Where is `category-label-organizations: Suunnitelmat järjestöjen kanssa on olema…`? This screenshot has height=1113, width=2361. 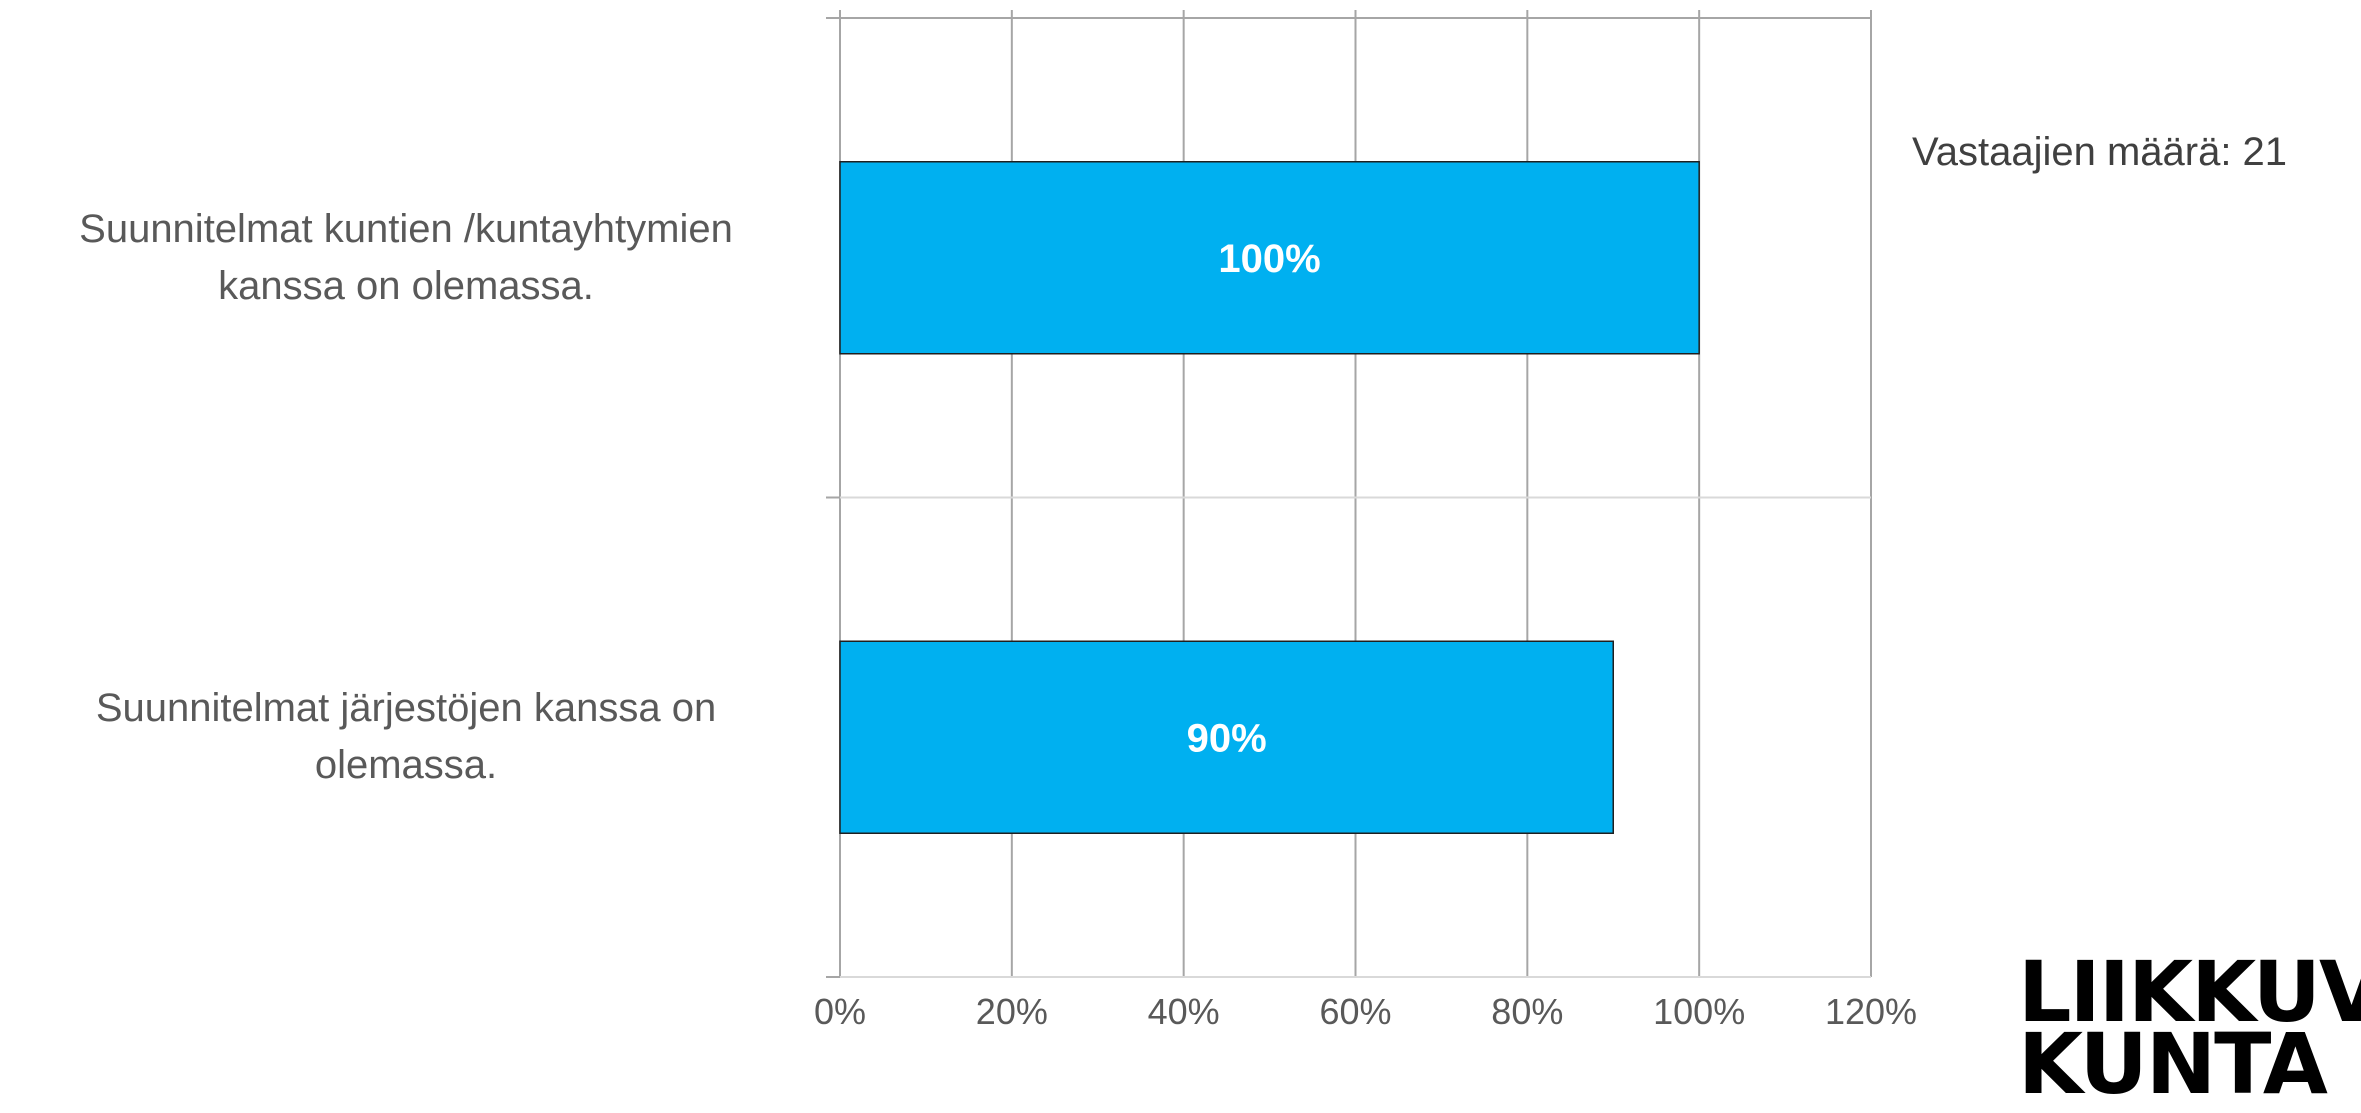
category-label-organizations: Suunnitelmat järjestöjen kanssa on olema… is located at coordinates (406, 737).